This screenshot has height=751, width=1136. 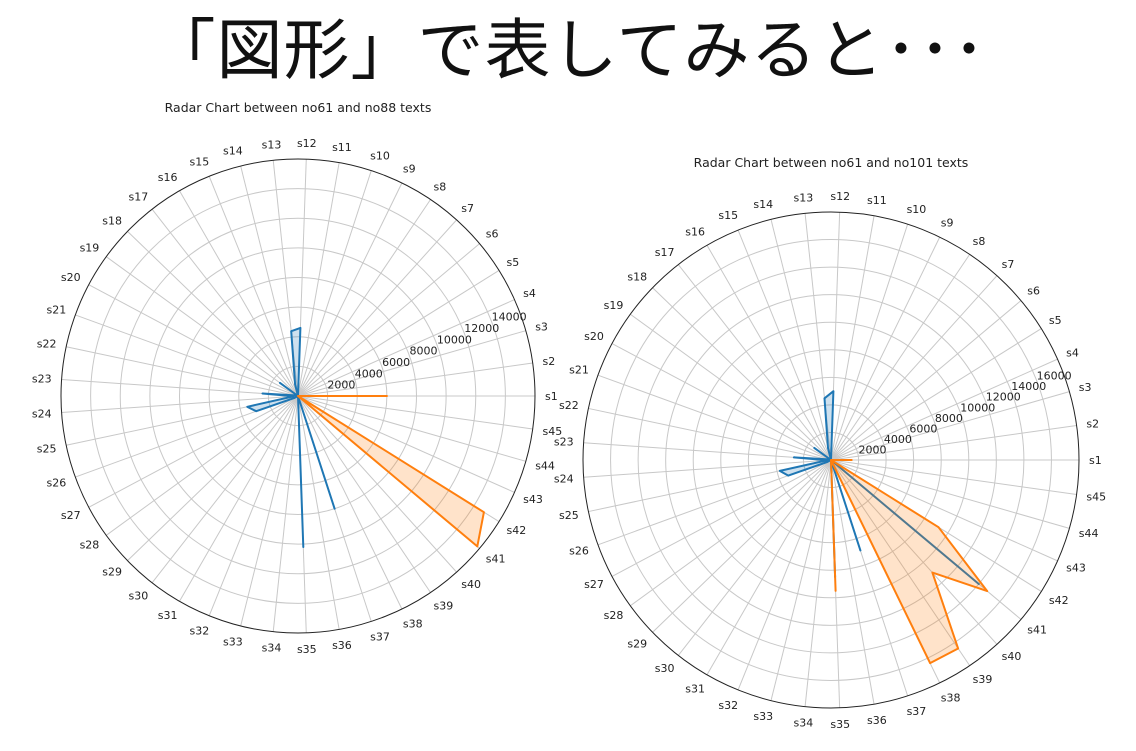 What do you see at coordinates (1028, 386) in the screenshot?
I see `right-radial-tick-label: 14000` at bounding box center [1028, 386].